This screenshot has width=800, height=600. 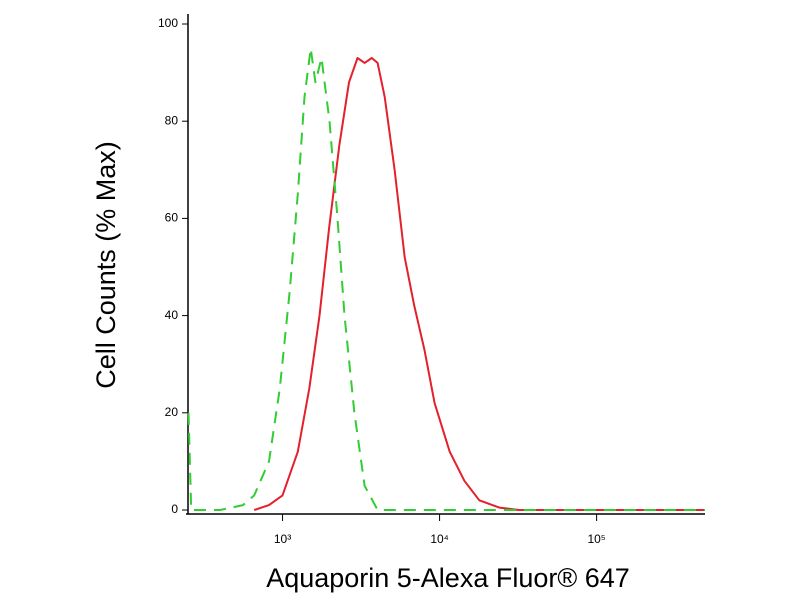 I want to click on x-axis-title: Aquaporin 5-Alexa Fluor® 647, so click(x=448, y=578).